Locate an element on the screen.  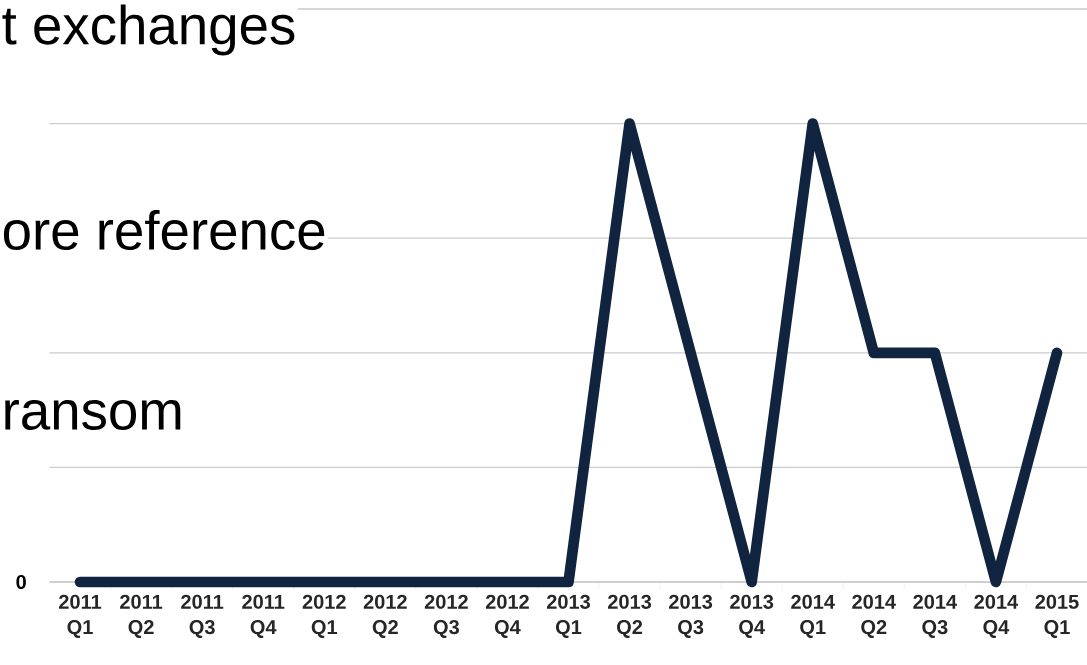
x-tick-label: 2012 Q1 is located at coordinates (324, 616).